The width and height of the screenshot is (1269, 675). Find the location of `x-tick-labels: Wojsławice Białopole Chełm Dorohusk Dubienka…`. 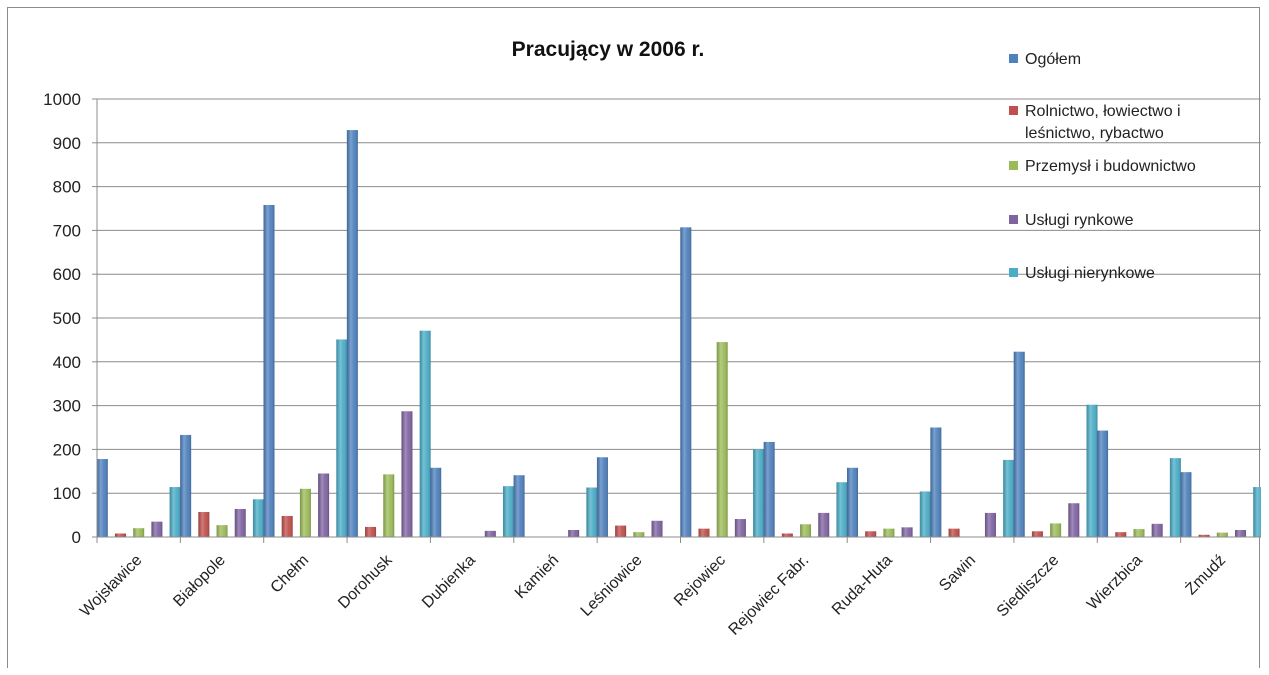

x-tick-labels: Wojsławice Białopole Chełm Dorohusk Dubienka… is located at coordinates (653, 594).